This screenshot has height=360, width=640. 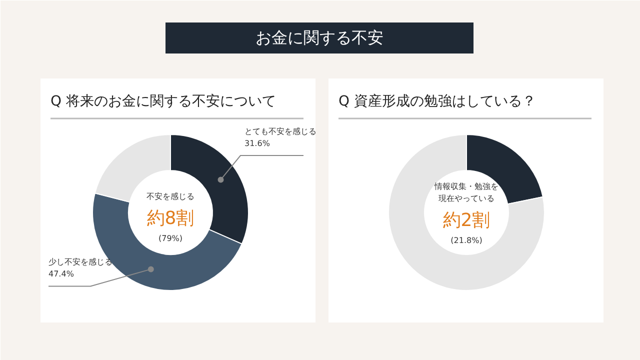 I want to click on slice-label: とても不安を感じる, so click(x=280, y=131).